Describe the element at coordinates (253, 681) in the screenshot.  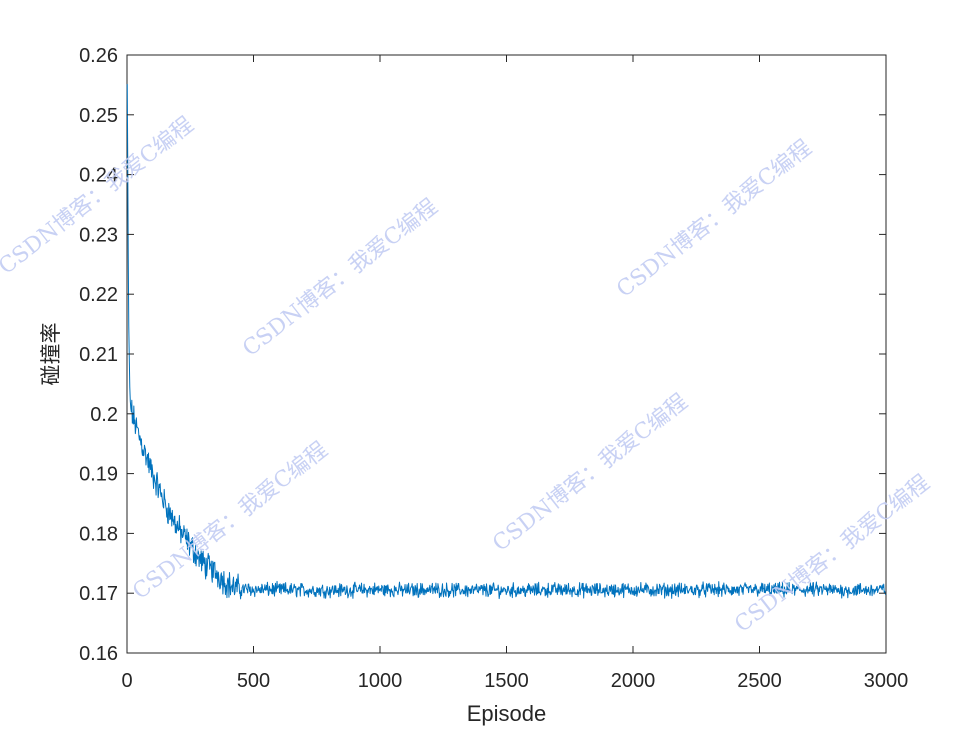
I see `x-tick-label: 500` at that location.